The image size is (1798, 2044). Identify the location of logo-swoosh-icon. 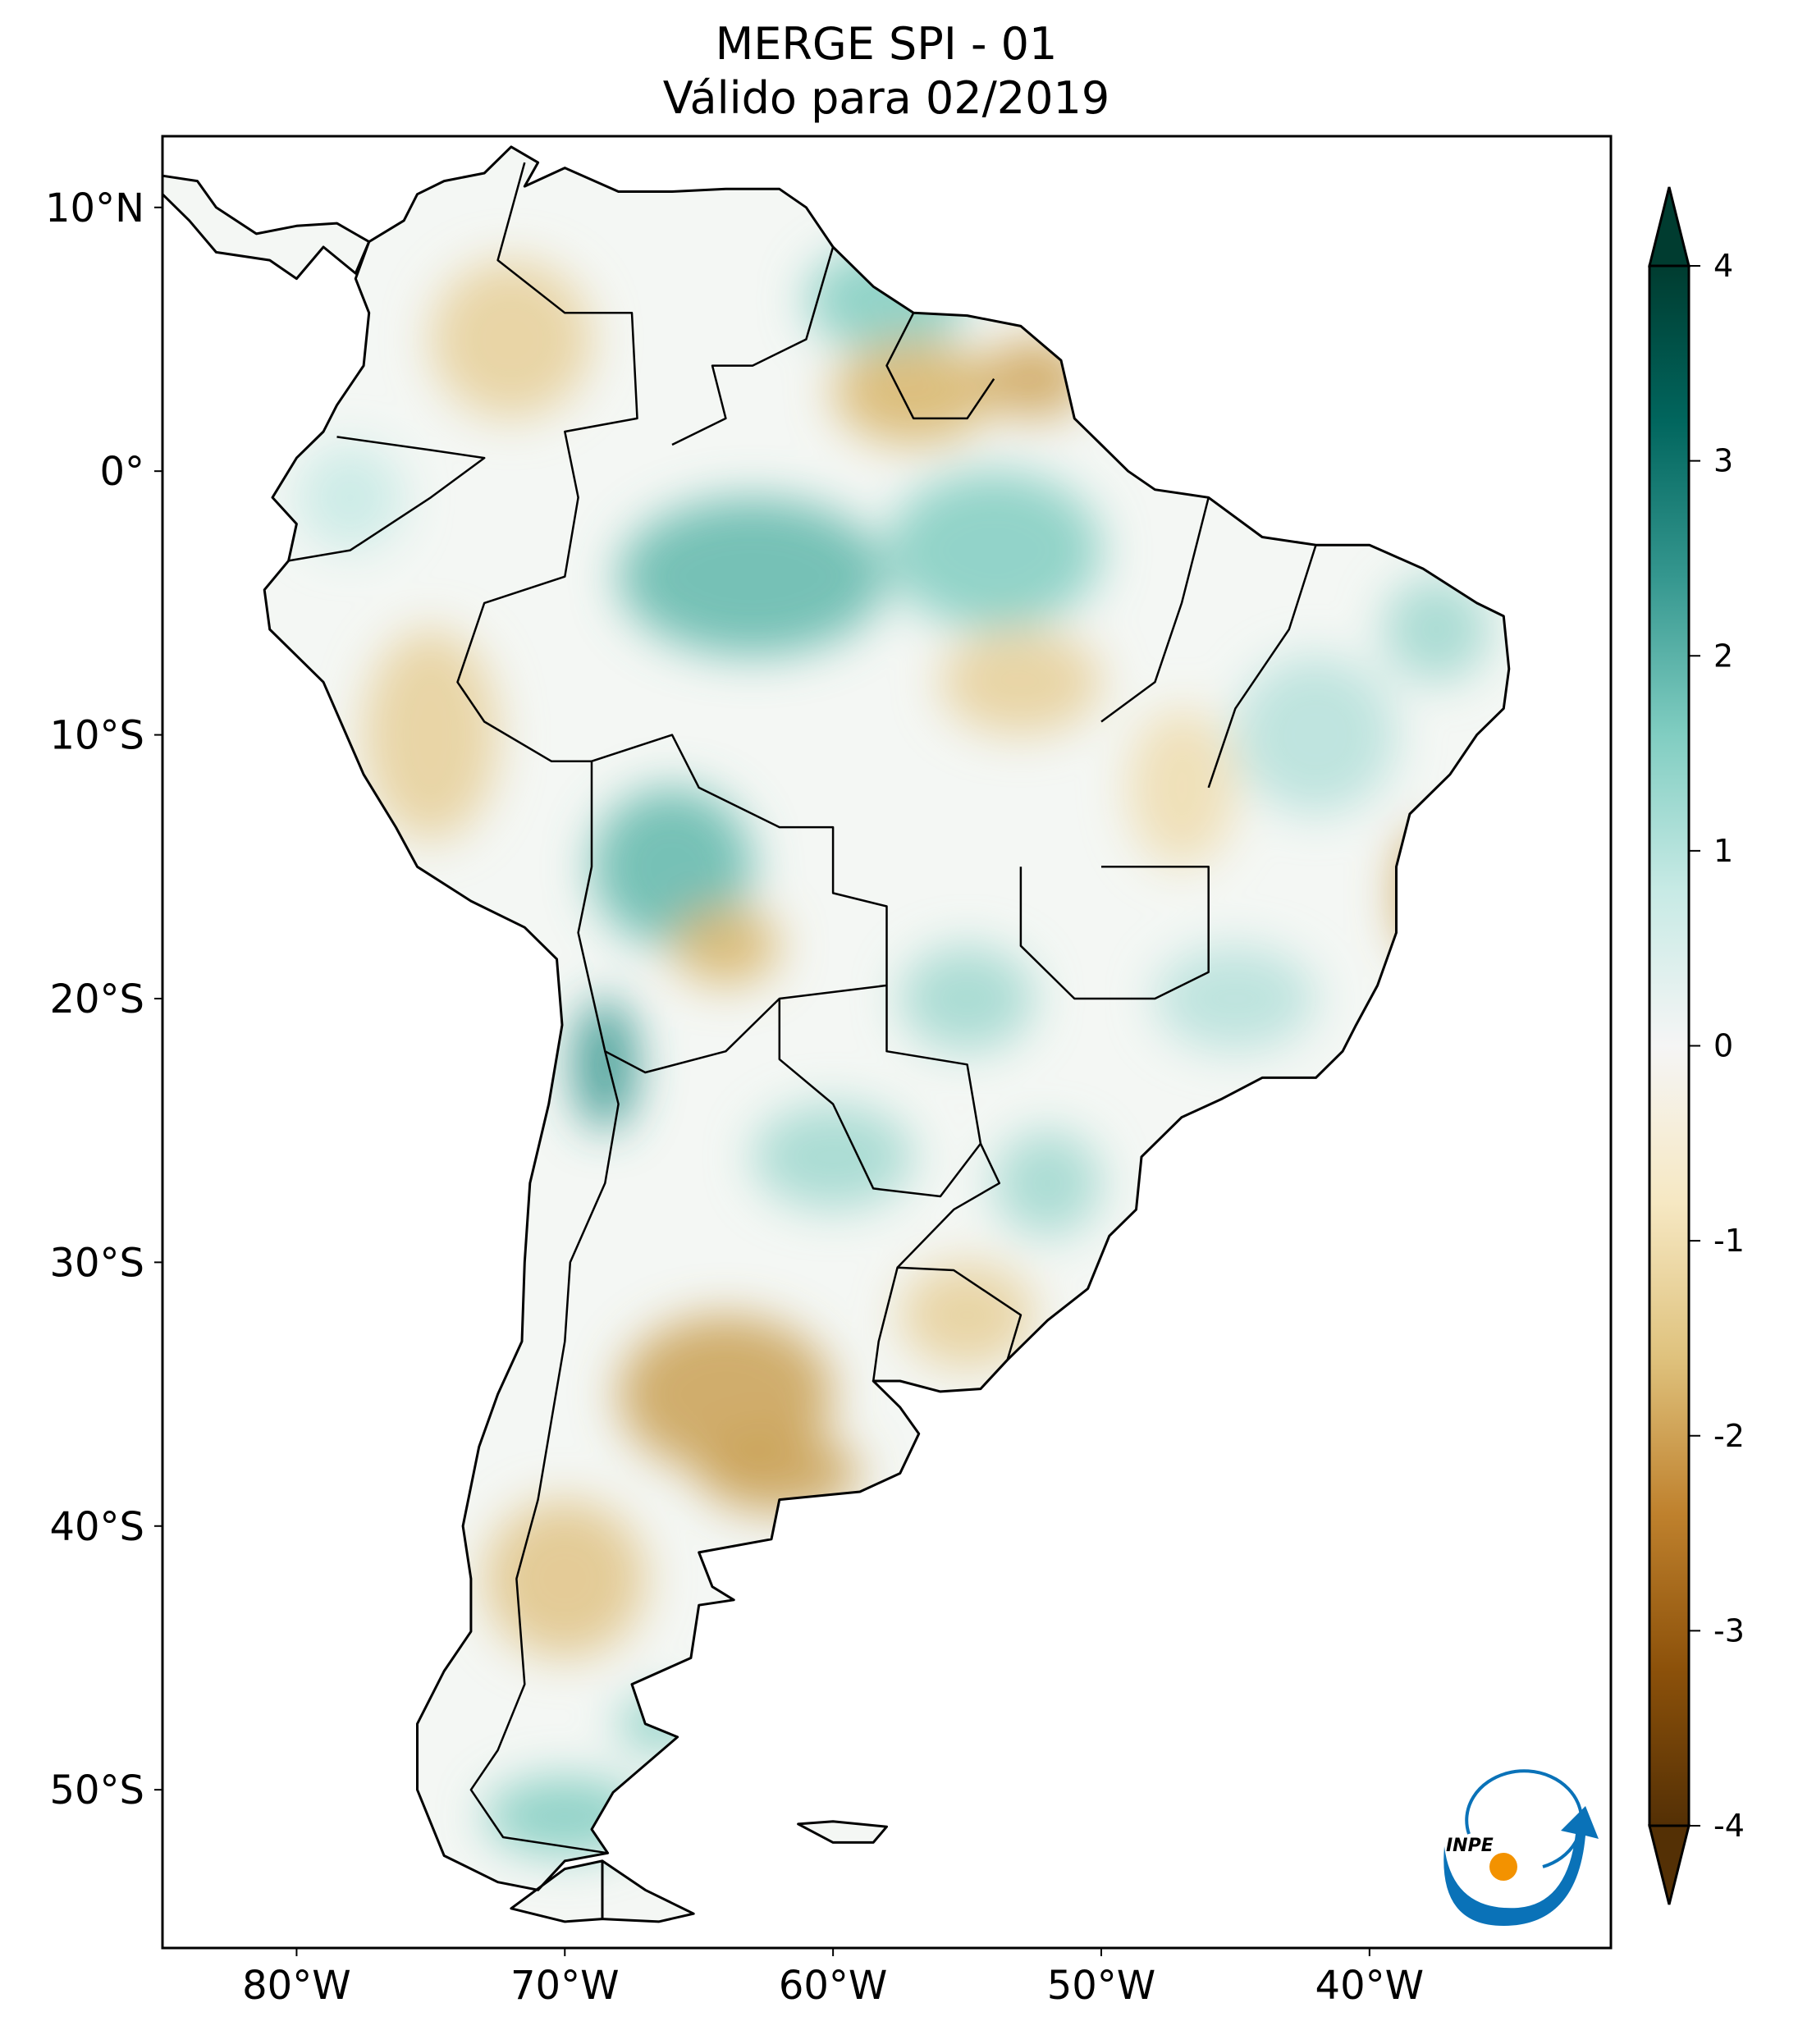
(1521, 1866).